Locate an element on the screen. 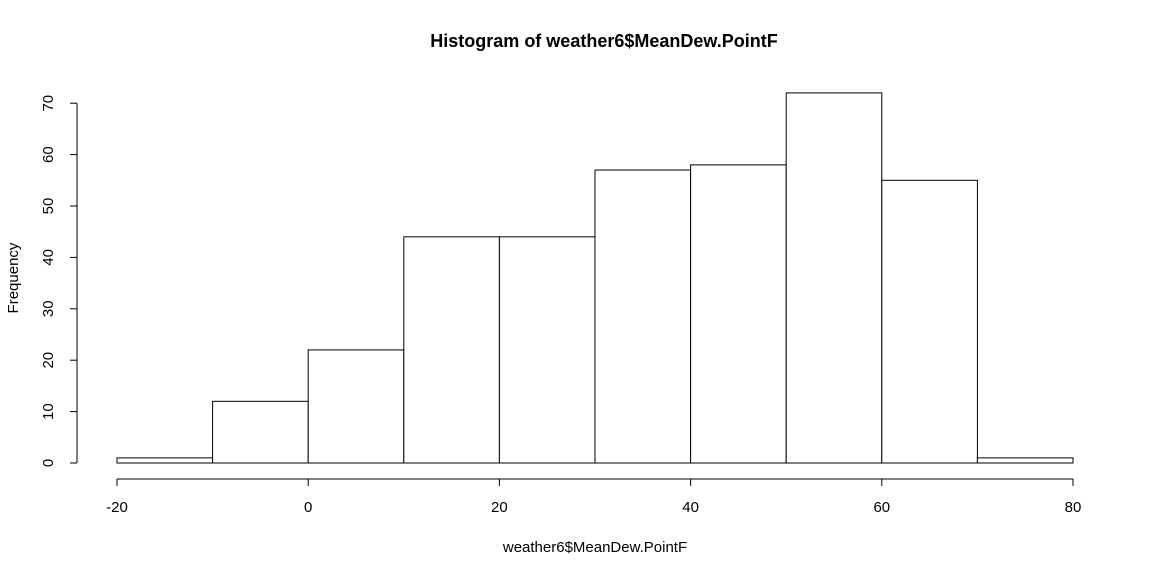 The image size is (1152, 576). y-tick-label-5: 50 is located at coordinates (48, 206).